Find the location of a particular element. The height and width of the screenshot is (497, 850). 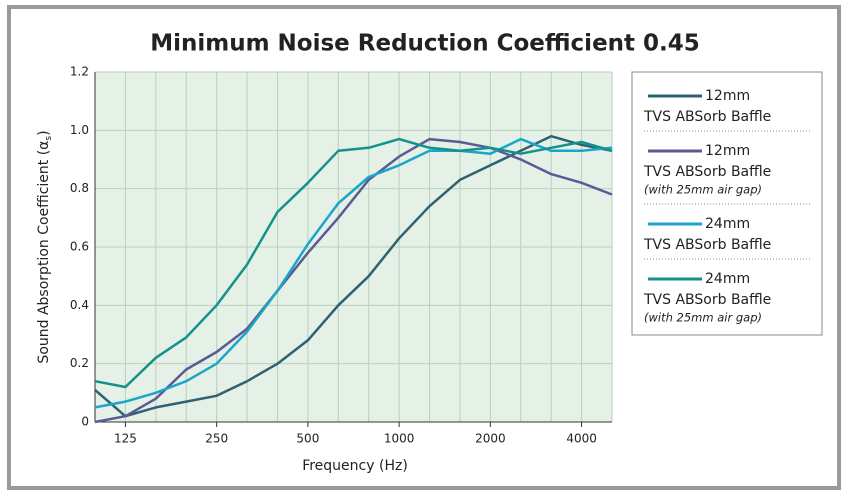

x-tick-label: 250 is located at coordinates (216, 439).